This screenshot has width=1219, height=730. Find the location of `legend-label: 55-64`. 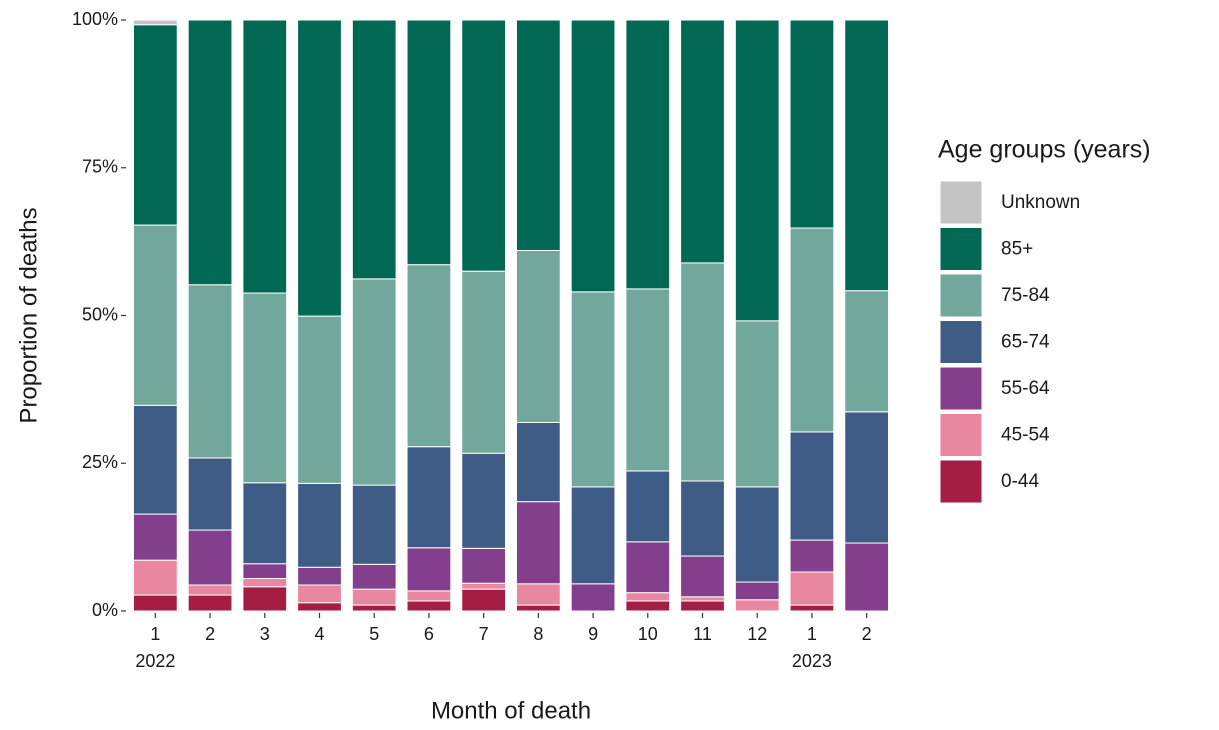

legend-label: 55-64 is located at coordinates (1025, 388).